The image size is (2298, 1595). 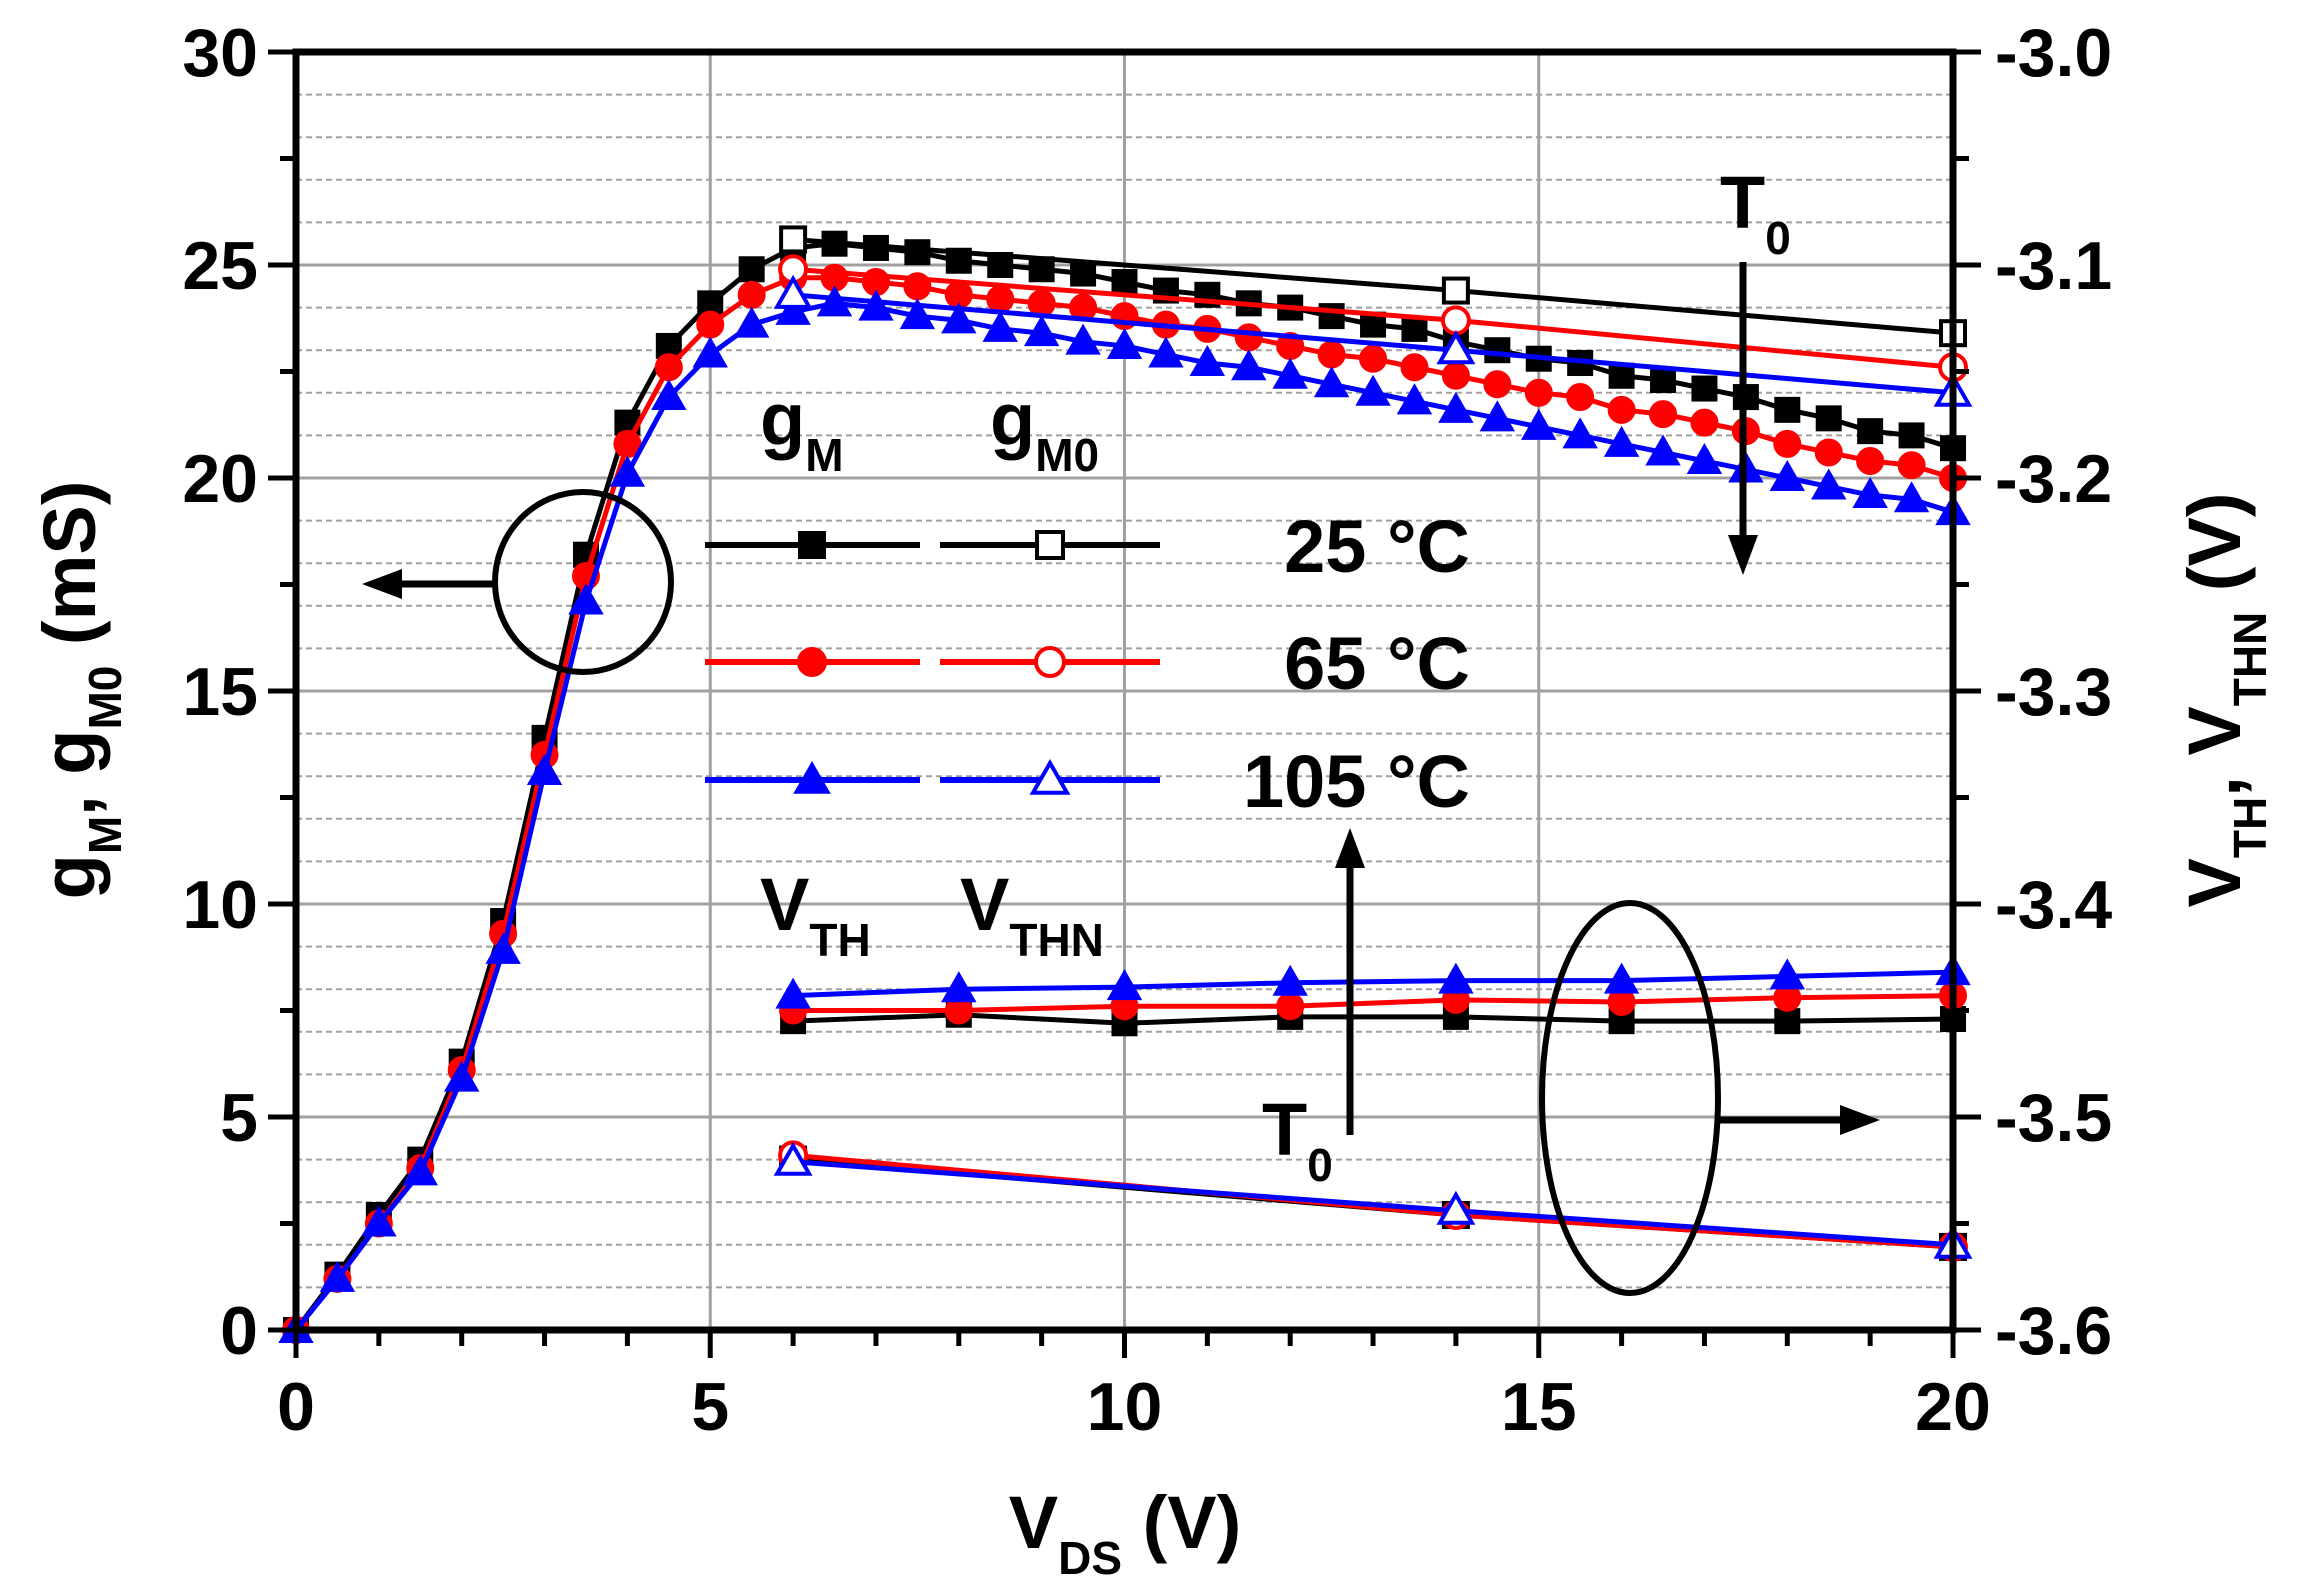 I want to click on series-gm0-25-c, so click(x=1373, y=286).